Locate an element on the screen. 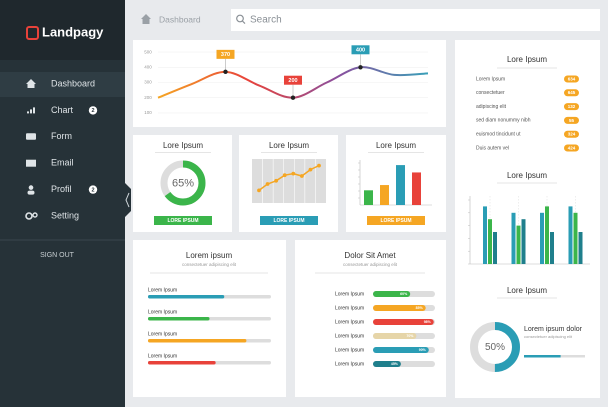 The height and width of the screenshot is (407, 608). search-box is located at coordinates (415, 20).